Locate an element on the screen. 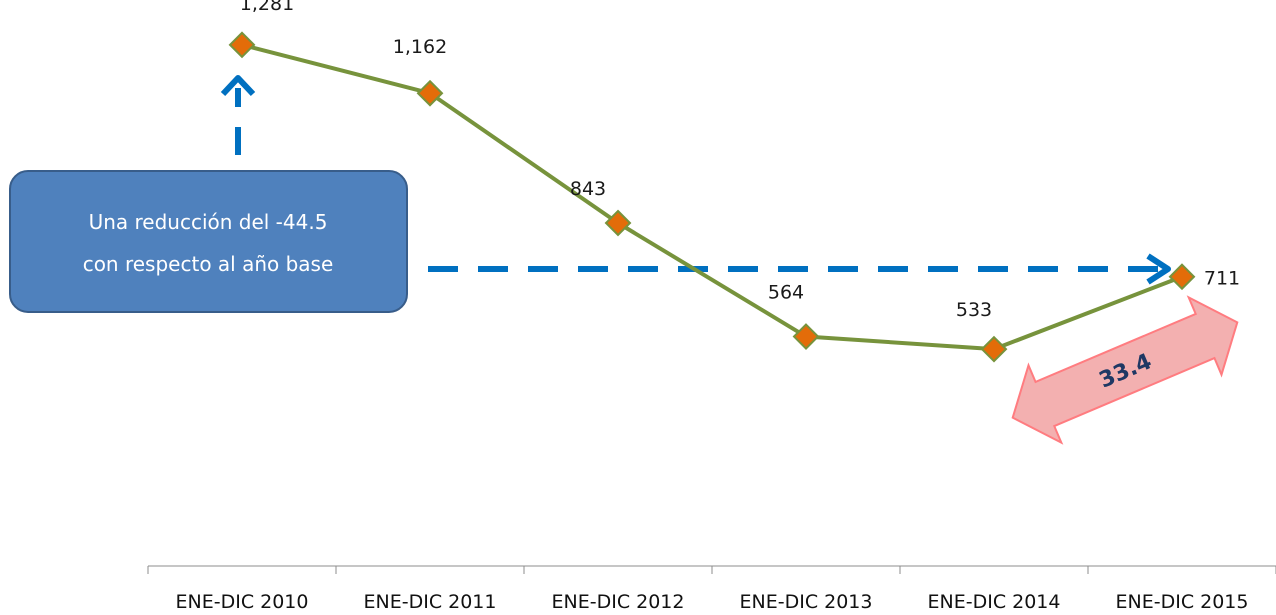  data-label: 1,162 is located at coordinates (420, 47).